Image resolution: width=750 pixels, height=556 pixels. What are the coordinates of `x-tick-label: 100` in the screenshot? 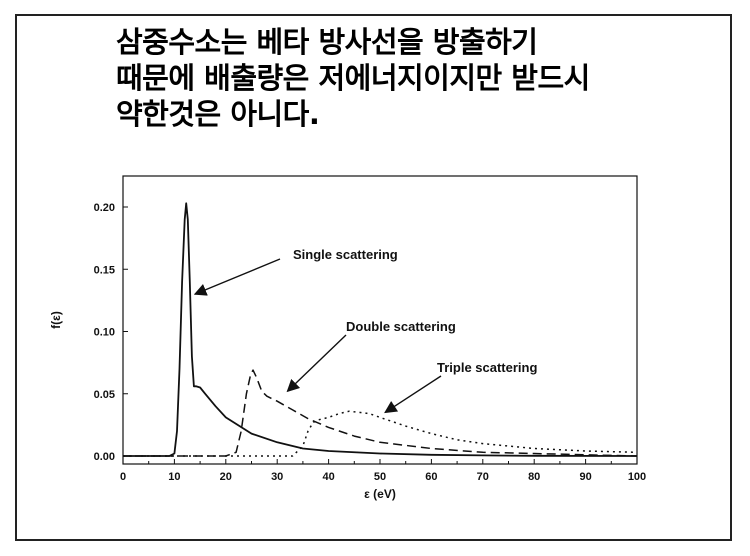 It's located at (637, 477).